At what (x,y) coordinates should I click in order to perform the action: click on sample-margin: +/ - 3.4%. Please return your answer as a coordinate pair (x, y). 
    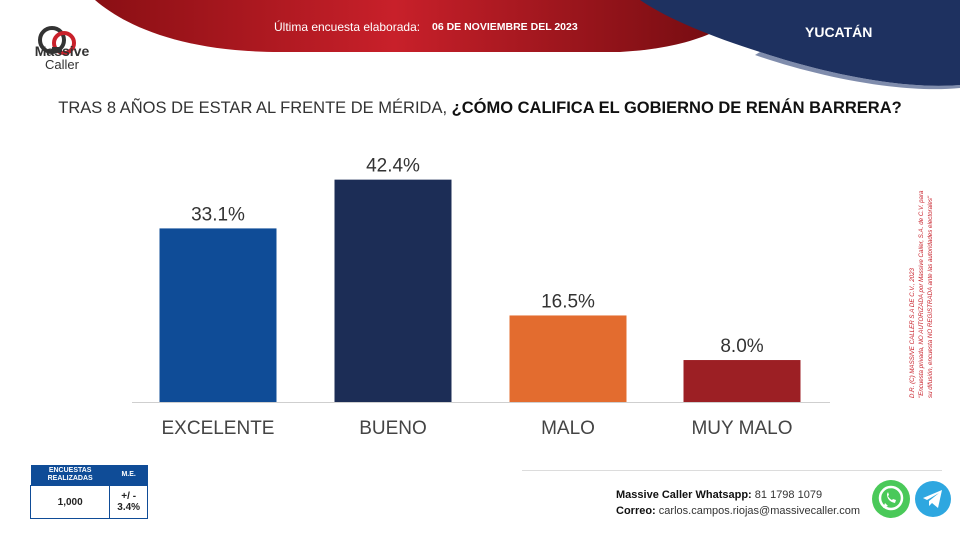
    Looking at the image, I should click on (128, 502).